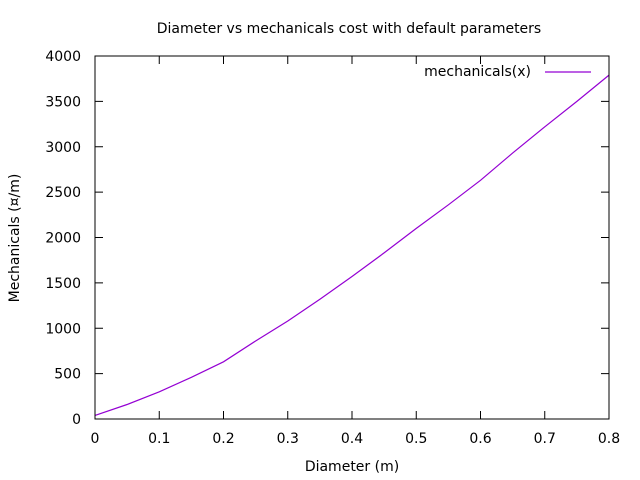 The image size is (640, 480). What do you see at coordinates (416, 439) in the screenshot?
I see `x-tick-label: 0.5` at bounding box center [416, 439].